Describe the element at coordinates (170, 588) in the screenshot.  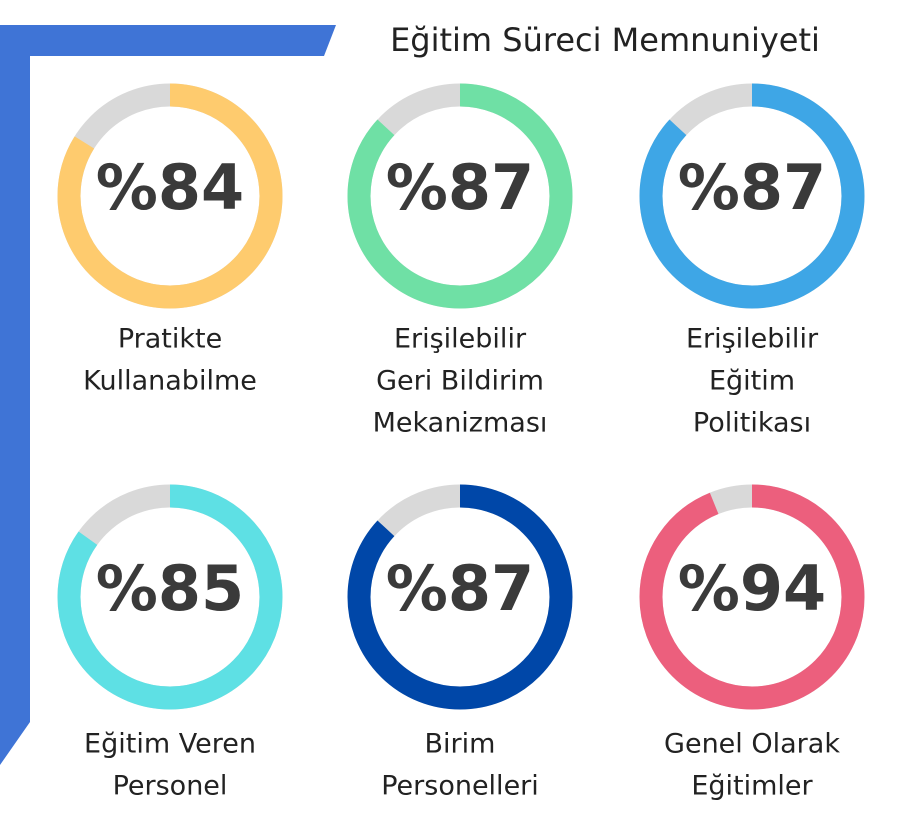
I see `gauge-value: %85` at that location.